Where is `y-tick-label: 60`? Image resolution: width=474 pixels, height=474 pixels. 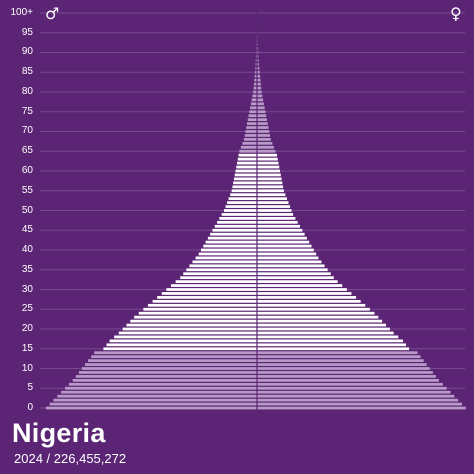
y-tick-label: 60 is located at coordinates (27, 170).